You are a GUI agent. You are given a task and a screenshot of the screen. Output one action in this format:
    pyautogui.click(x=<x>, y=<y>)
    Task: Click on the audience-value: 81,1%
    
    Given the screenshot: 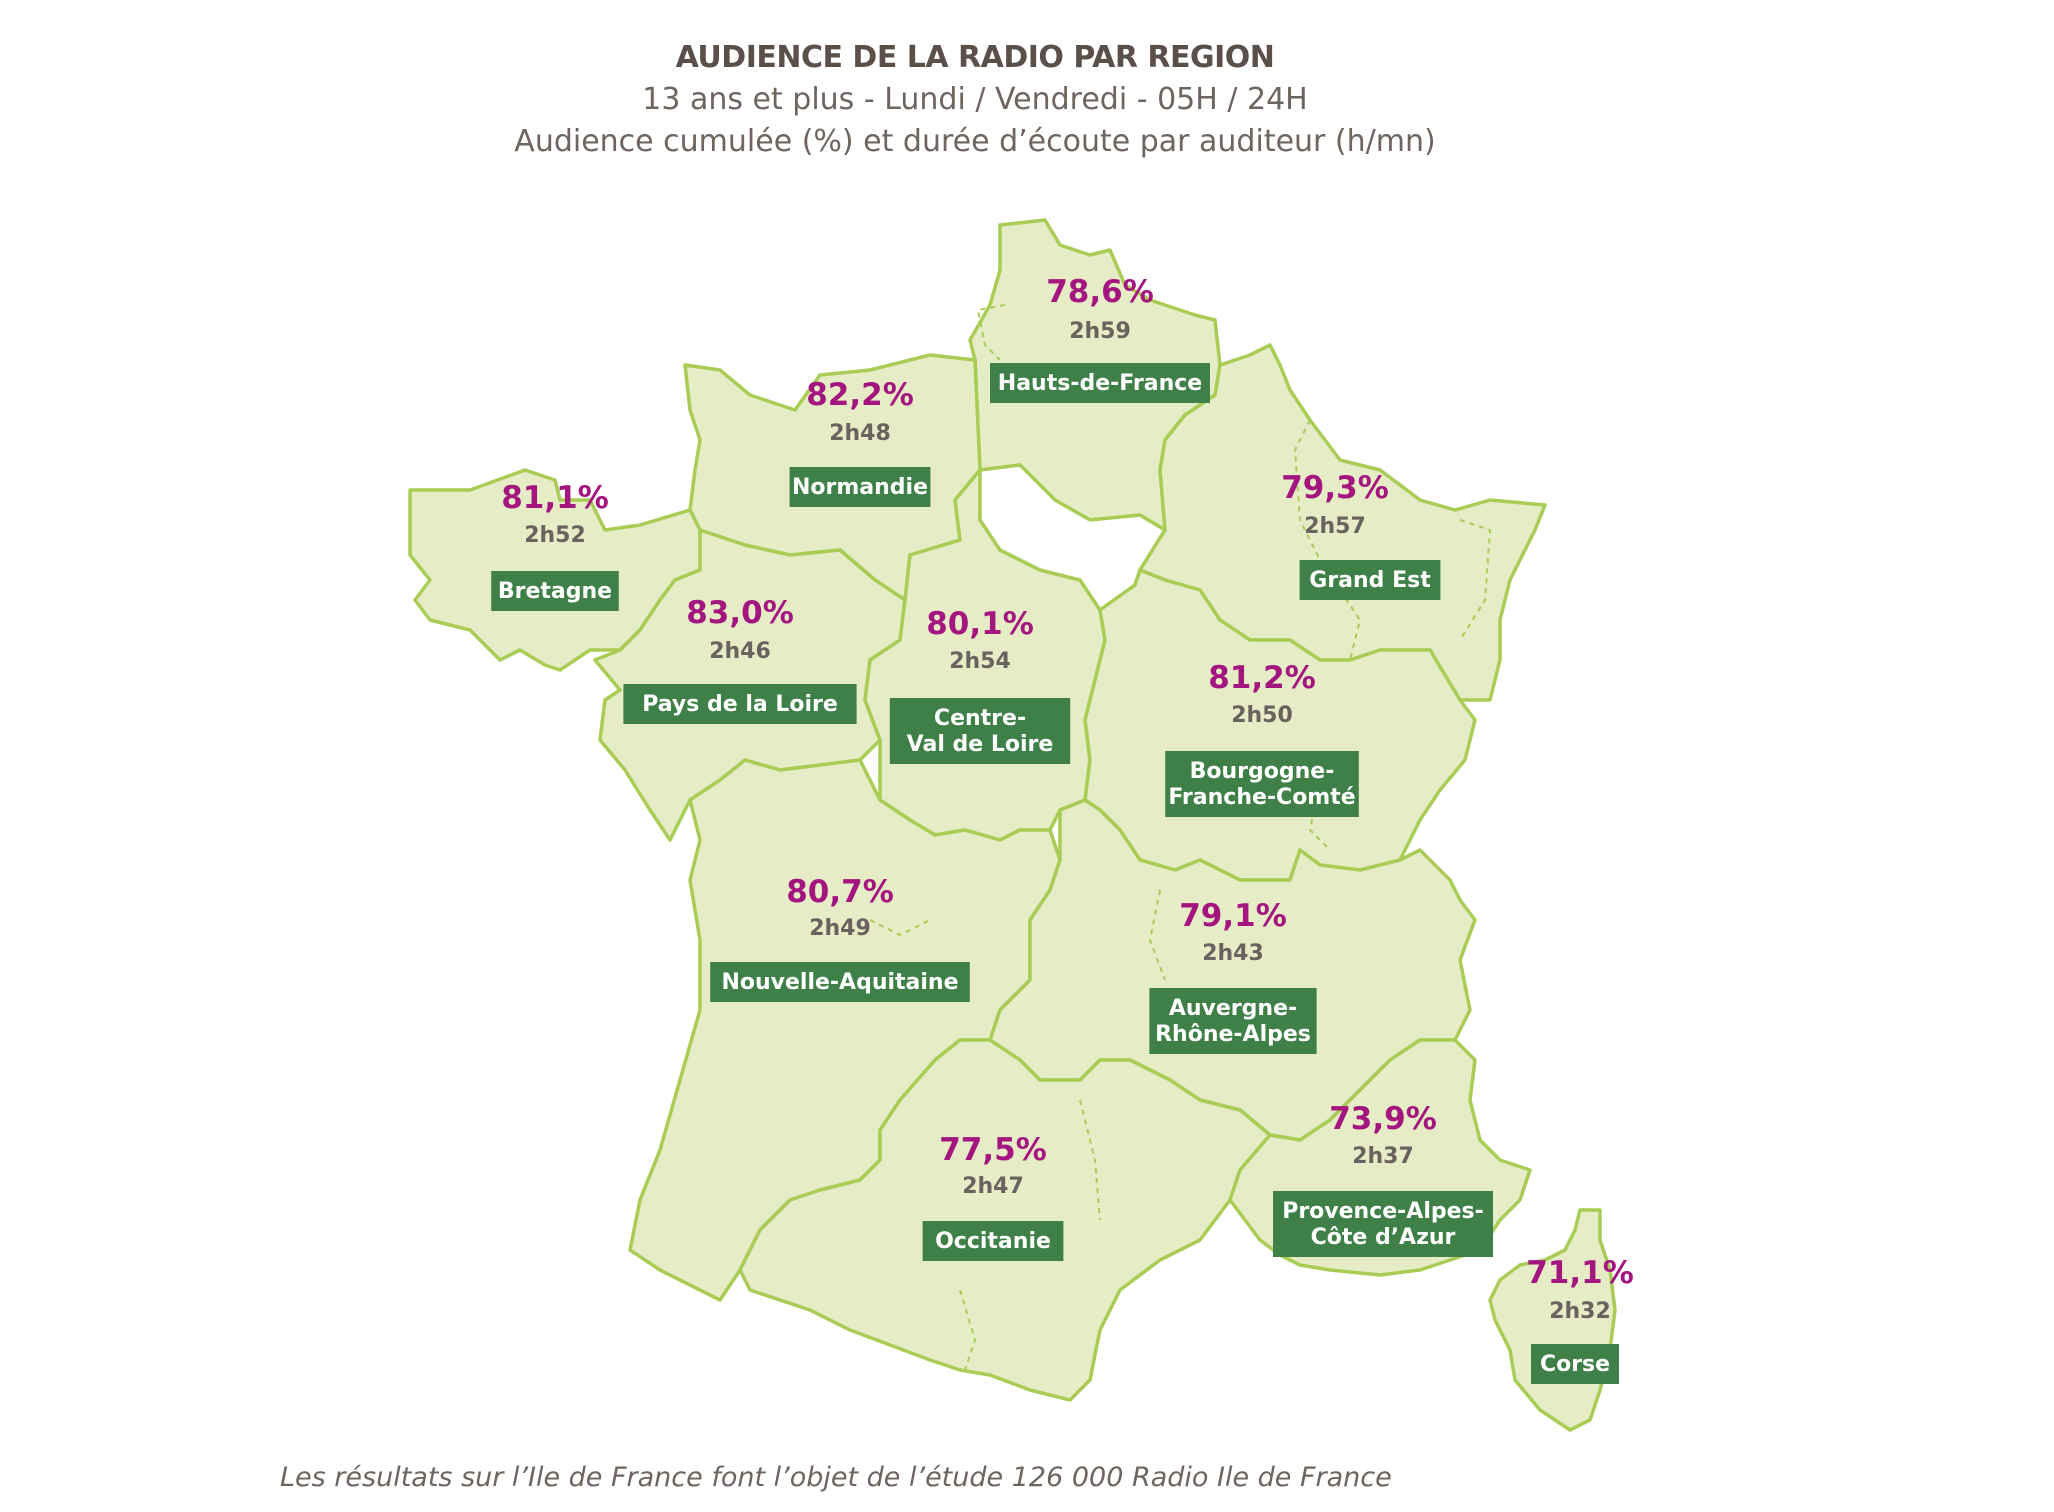 What is the action you would take?
    pyautogui.click(x=555, y=498)
    